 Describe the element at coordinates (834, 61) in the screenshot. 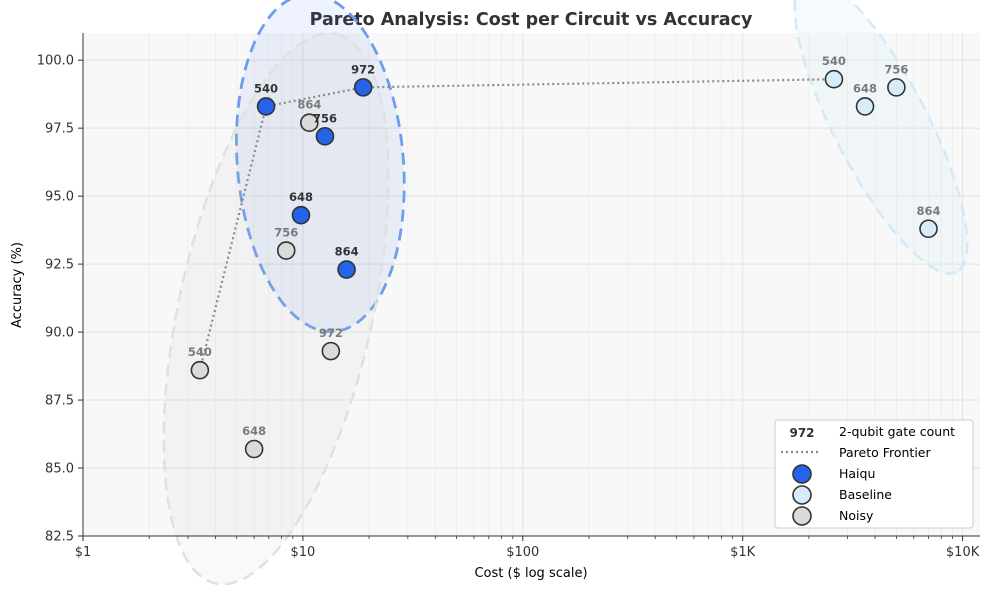

I see `baseline-point-label: 540` at that location.